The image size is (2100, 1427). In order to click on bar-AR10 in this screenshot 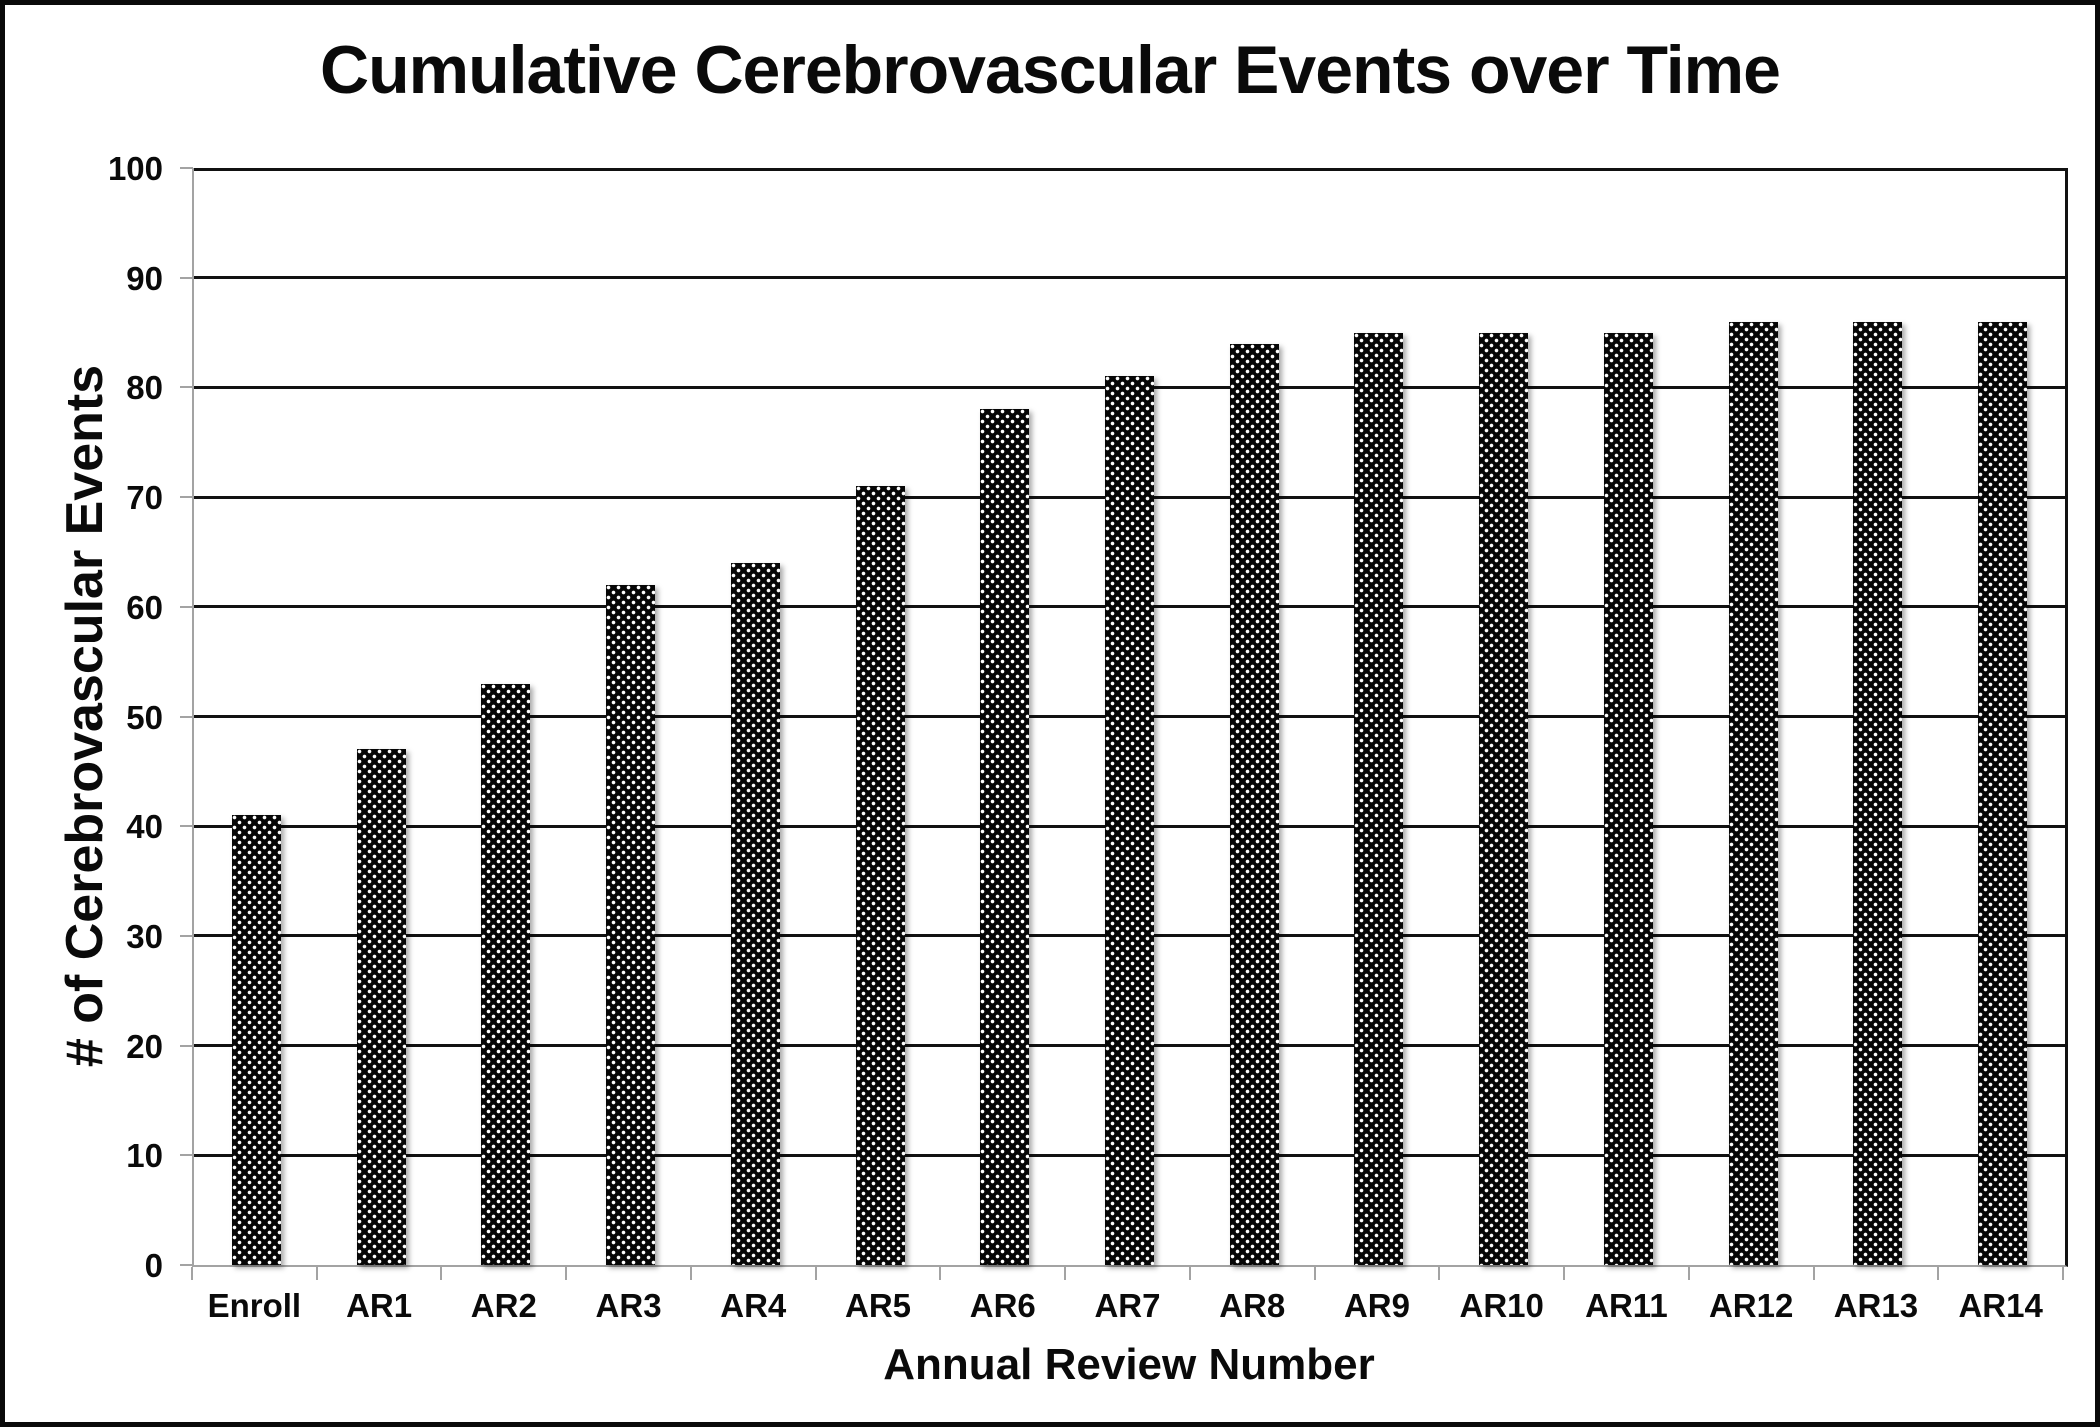, I will do `click(1504, 798)`.